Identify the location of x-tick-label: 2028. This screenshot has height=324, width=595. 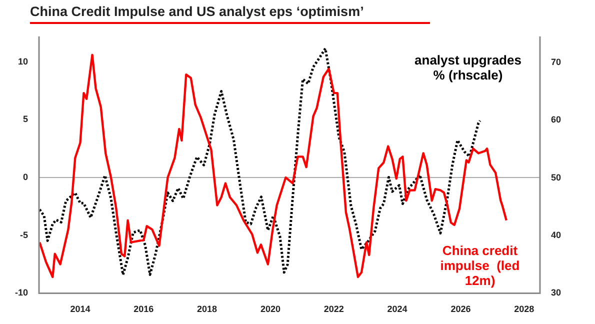
(524, 309).